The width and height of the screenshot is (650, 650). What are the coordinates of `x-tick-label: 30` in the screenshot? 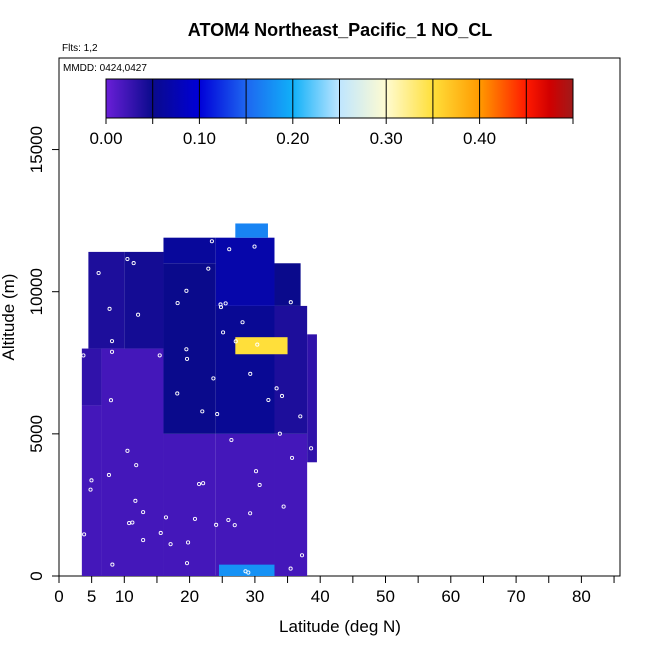 It's located at (254, 596).